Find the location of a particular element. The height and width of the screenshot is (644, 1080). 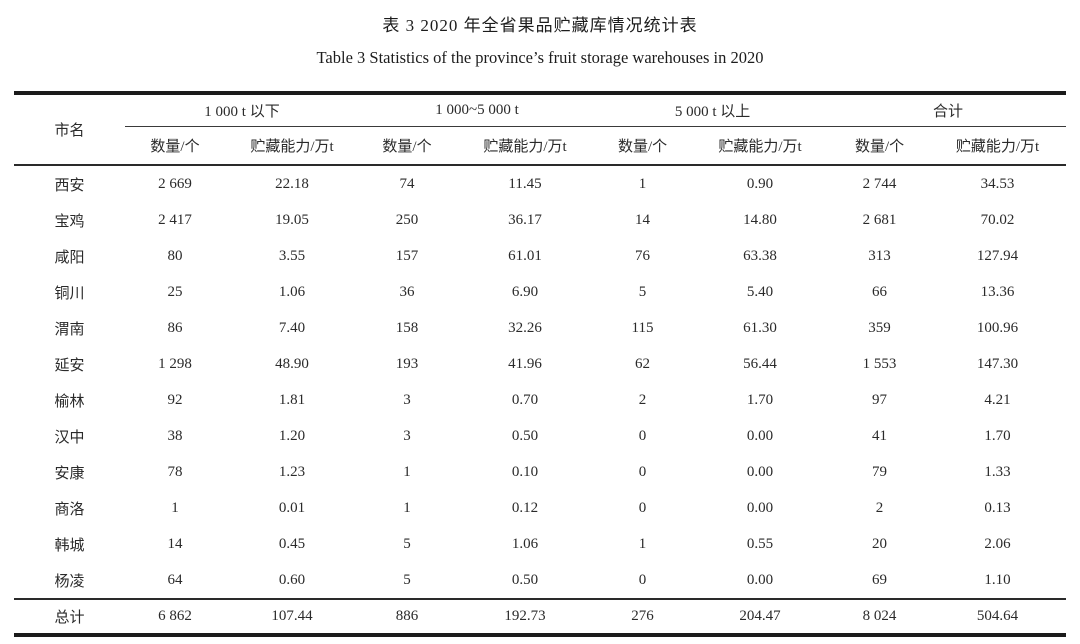

value-cell: 192.73 is located at coordinates (525, 616).